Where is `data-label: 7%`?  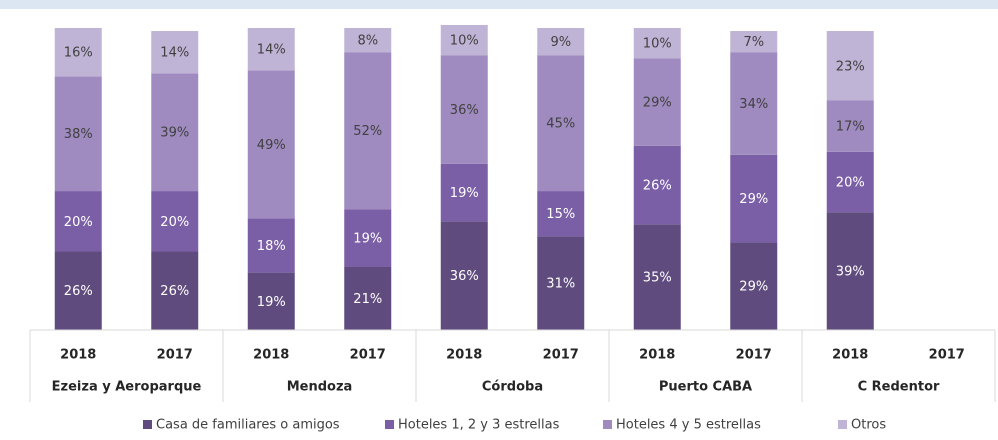 data-label: 7% is located at coordinates (753, 42).